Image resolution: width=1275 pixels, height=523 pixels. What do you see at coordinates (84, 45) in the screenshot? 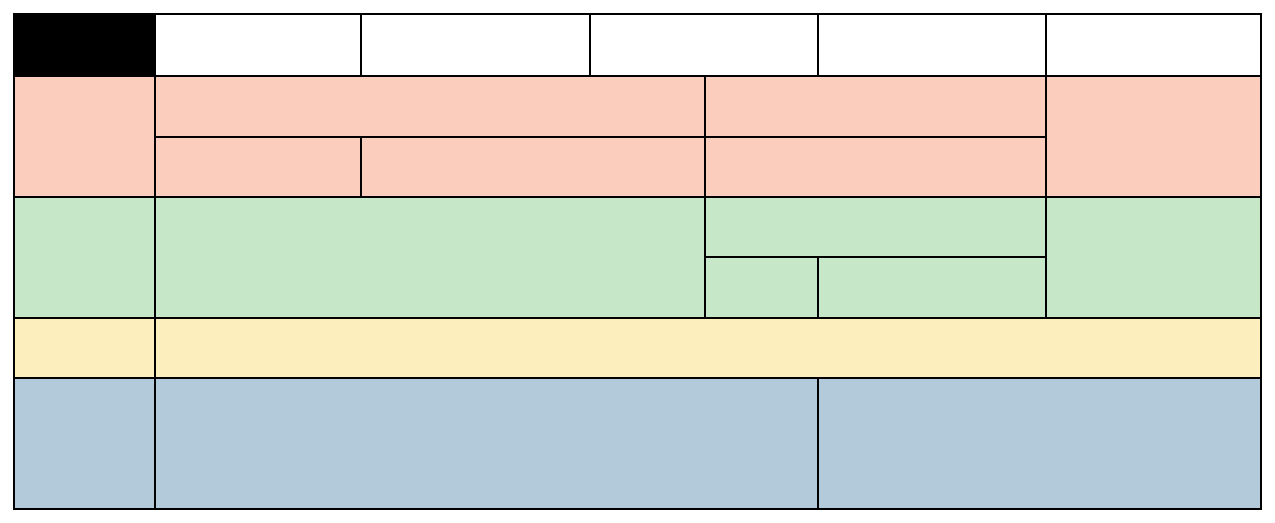
I see `corner-cell` at bounding box center [84, 45].